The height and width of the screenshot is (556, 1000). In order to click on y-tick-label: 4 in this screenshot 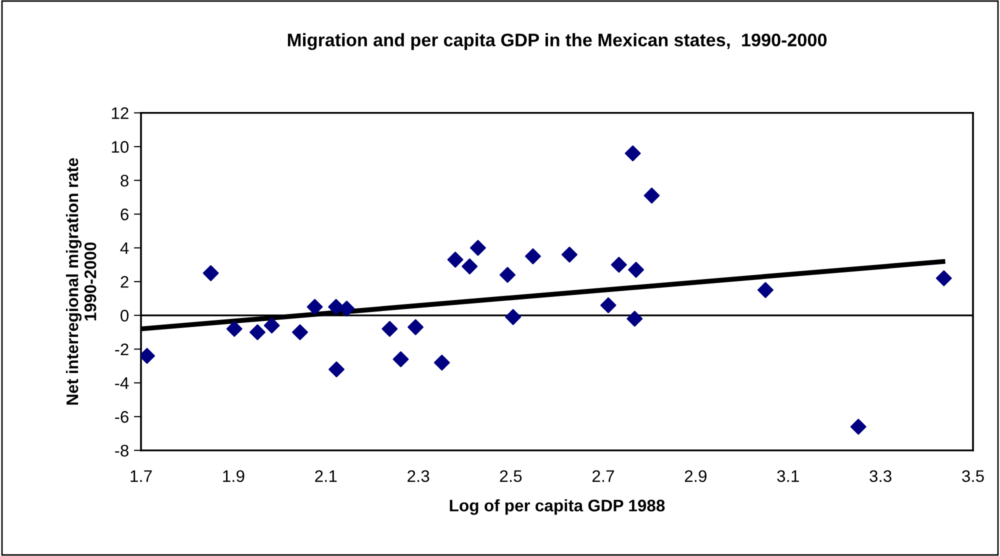, I will do `click(124, 248)`.